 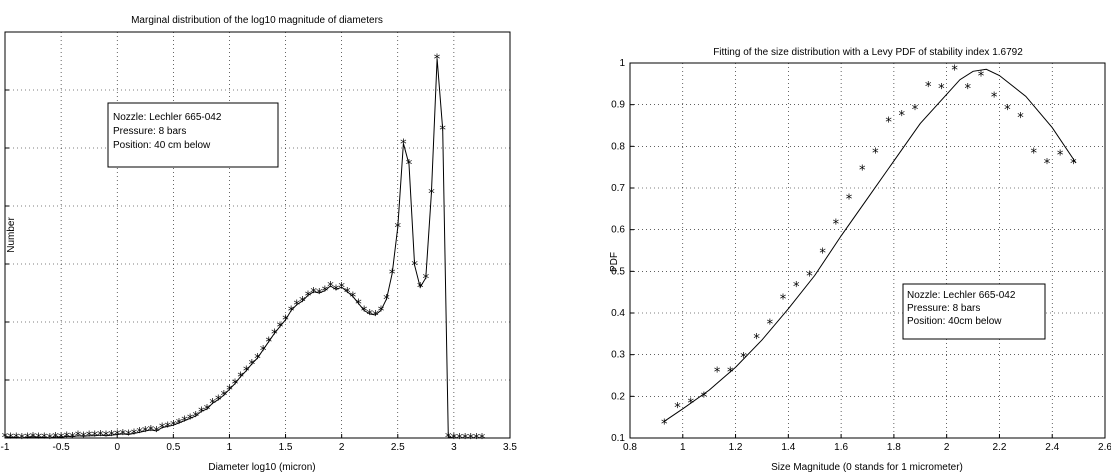 What do you see at coordinates (162, 145) in the screenshot?
I see `annotation-line: Position: 40 cm below` at bounding box center [162, 145].